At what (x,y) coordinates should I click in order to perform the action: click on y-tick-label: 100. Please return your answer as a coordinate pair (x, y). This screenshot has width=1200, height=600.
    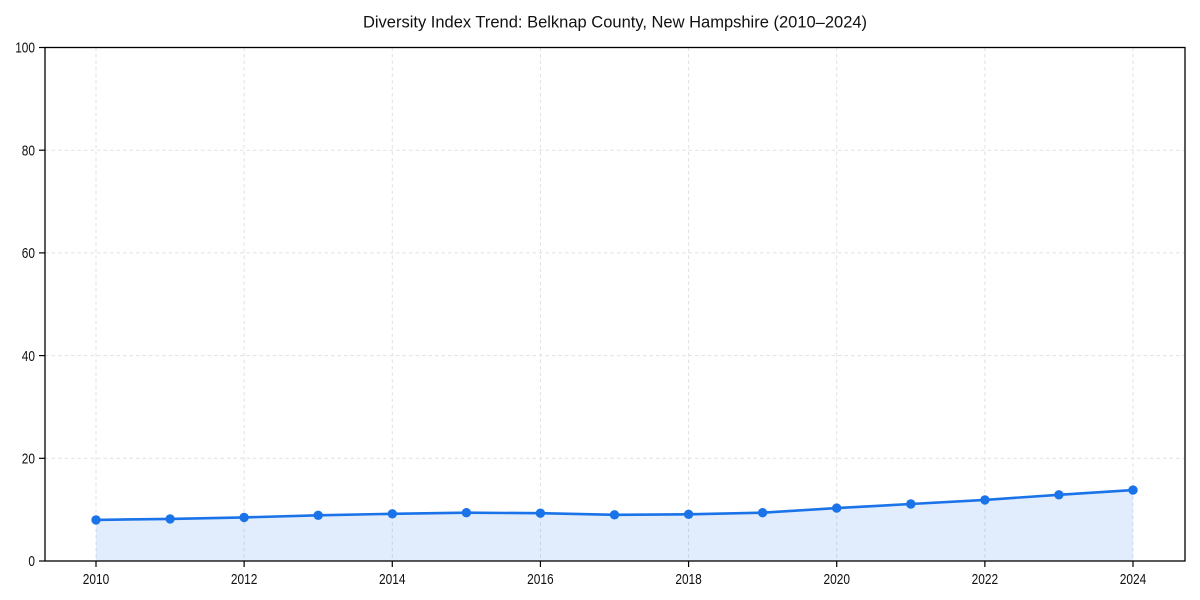
    Looking at the image, I should click on (25, 48).